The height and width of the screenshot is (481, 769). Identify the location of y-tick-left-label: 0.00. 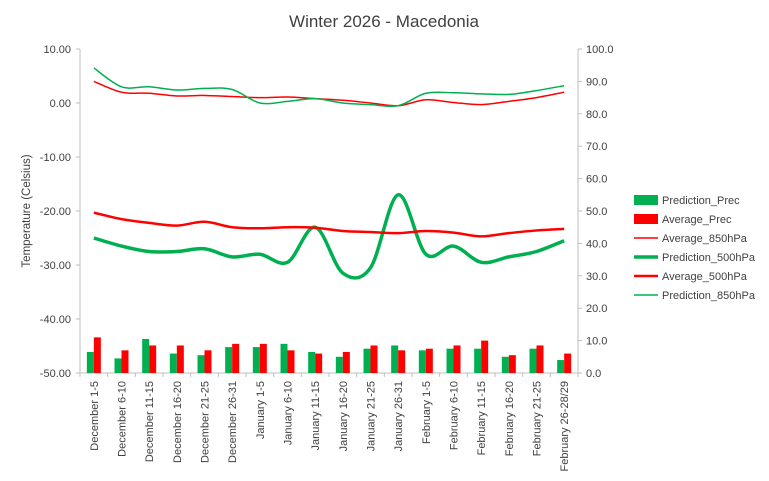
(60, 104).